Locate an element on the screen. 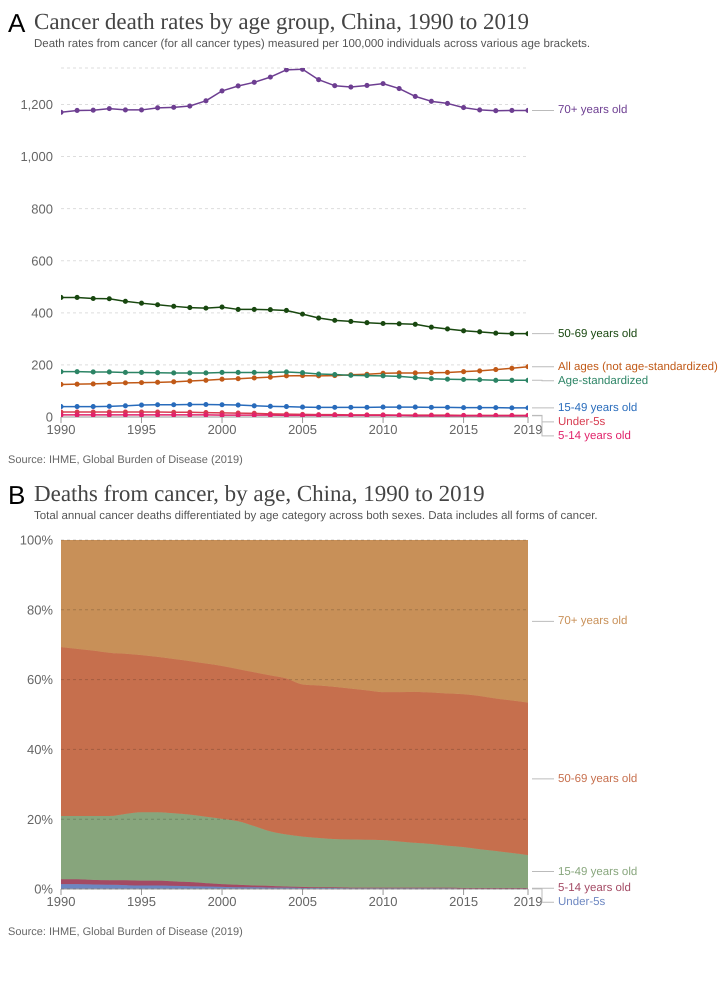  y-tick-label: 400 is located at coordinates (42, 312).